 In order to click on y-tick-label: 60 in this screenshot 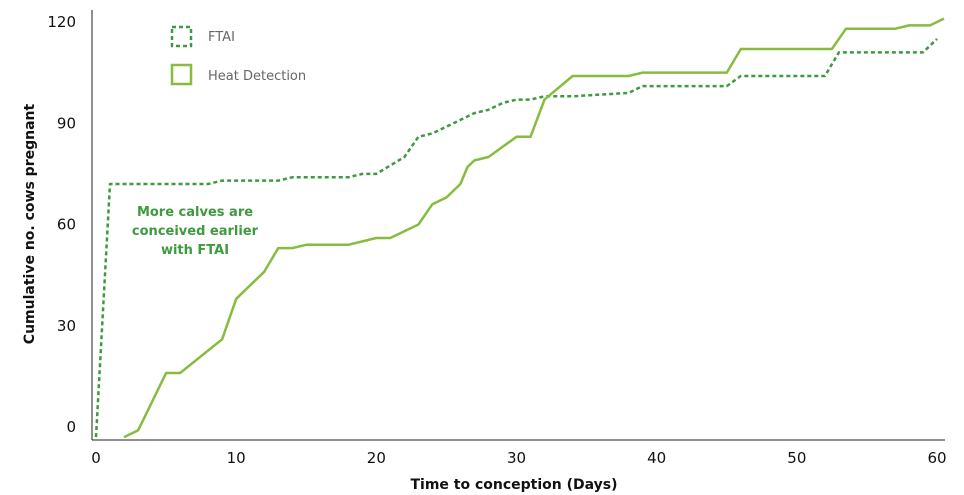, I will do `click(66, 225)`.